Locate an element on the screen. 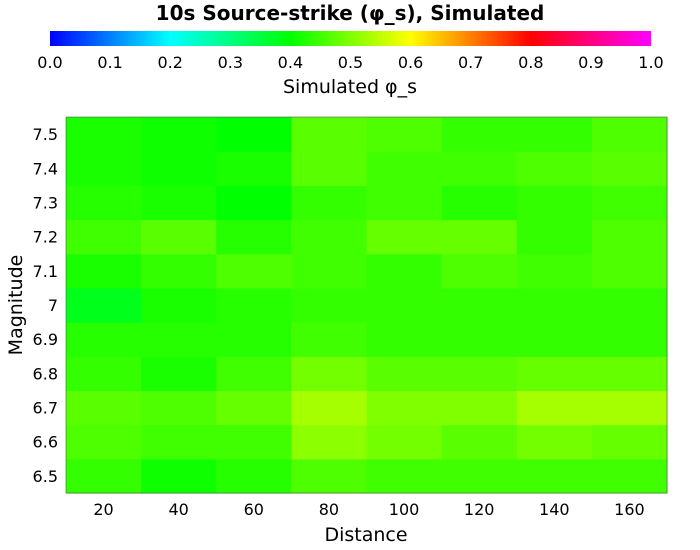 Image resolution: width=700 pixels, height=550 pixels. y-tick-label: 7.1 is located at coordinates (45, 271).